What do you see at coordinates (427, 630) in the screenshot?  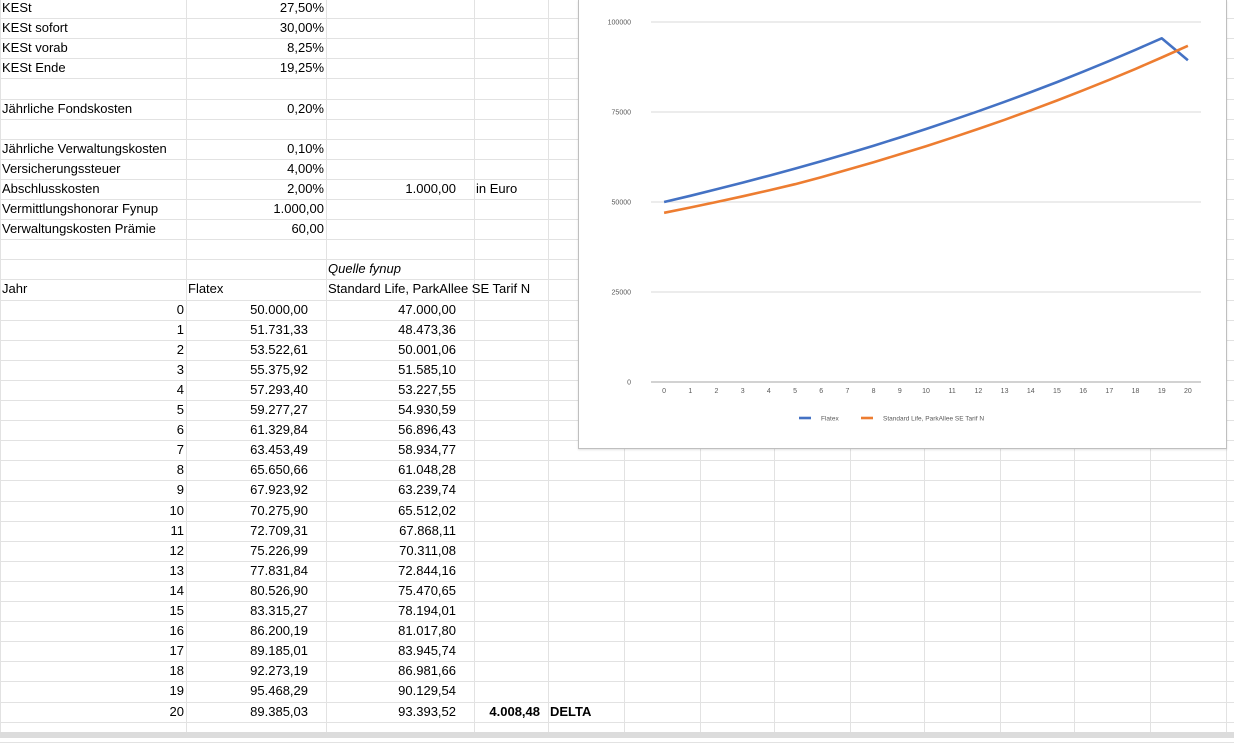 I see `standard-life-value-cell: 81.017,80` at bounding box center [427, 630].